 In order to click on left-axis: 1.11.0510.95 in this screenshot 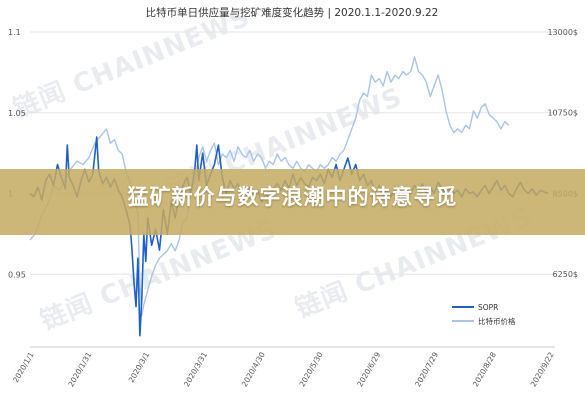, I will do `click(17, 153)`.